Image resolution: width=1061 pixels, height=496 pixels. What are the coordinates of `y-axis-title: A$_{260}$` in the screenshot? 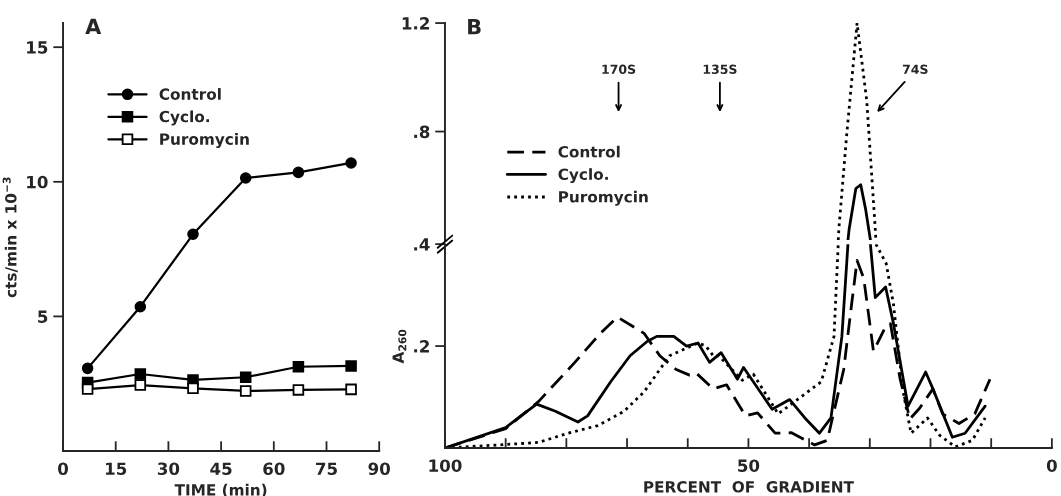 It's located at (399, 346).